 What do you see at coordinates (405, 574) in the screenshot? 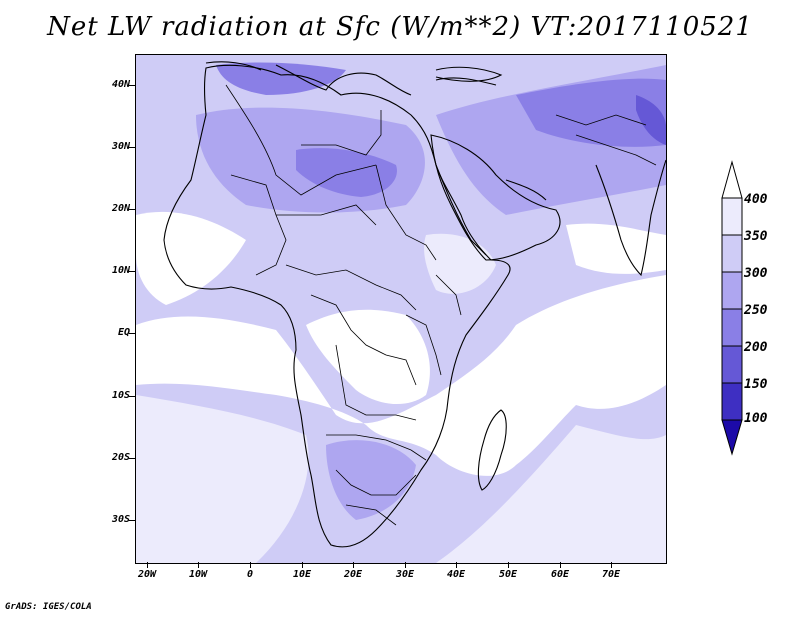
I see `lon-label-30e: 30E` at bounding box center [405, 574].